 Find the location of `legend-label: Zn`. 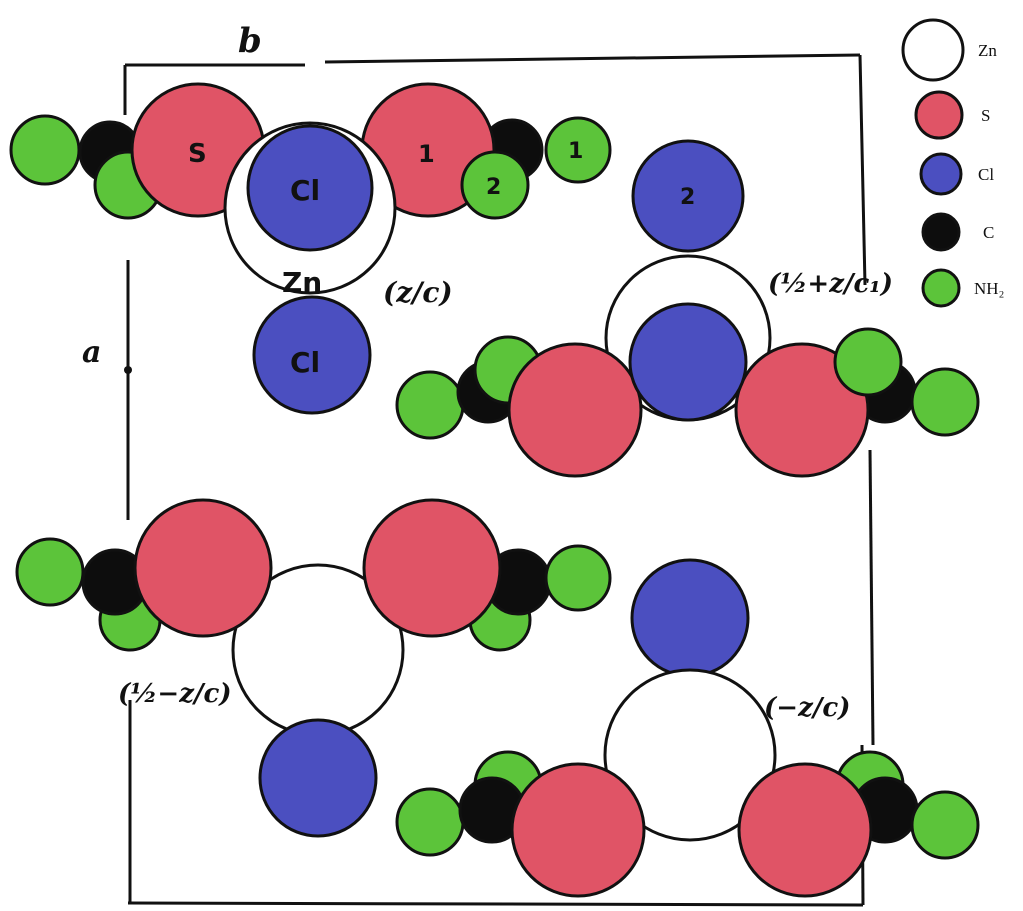

legend-label: Zn is located at coordinates (987, 50).